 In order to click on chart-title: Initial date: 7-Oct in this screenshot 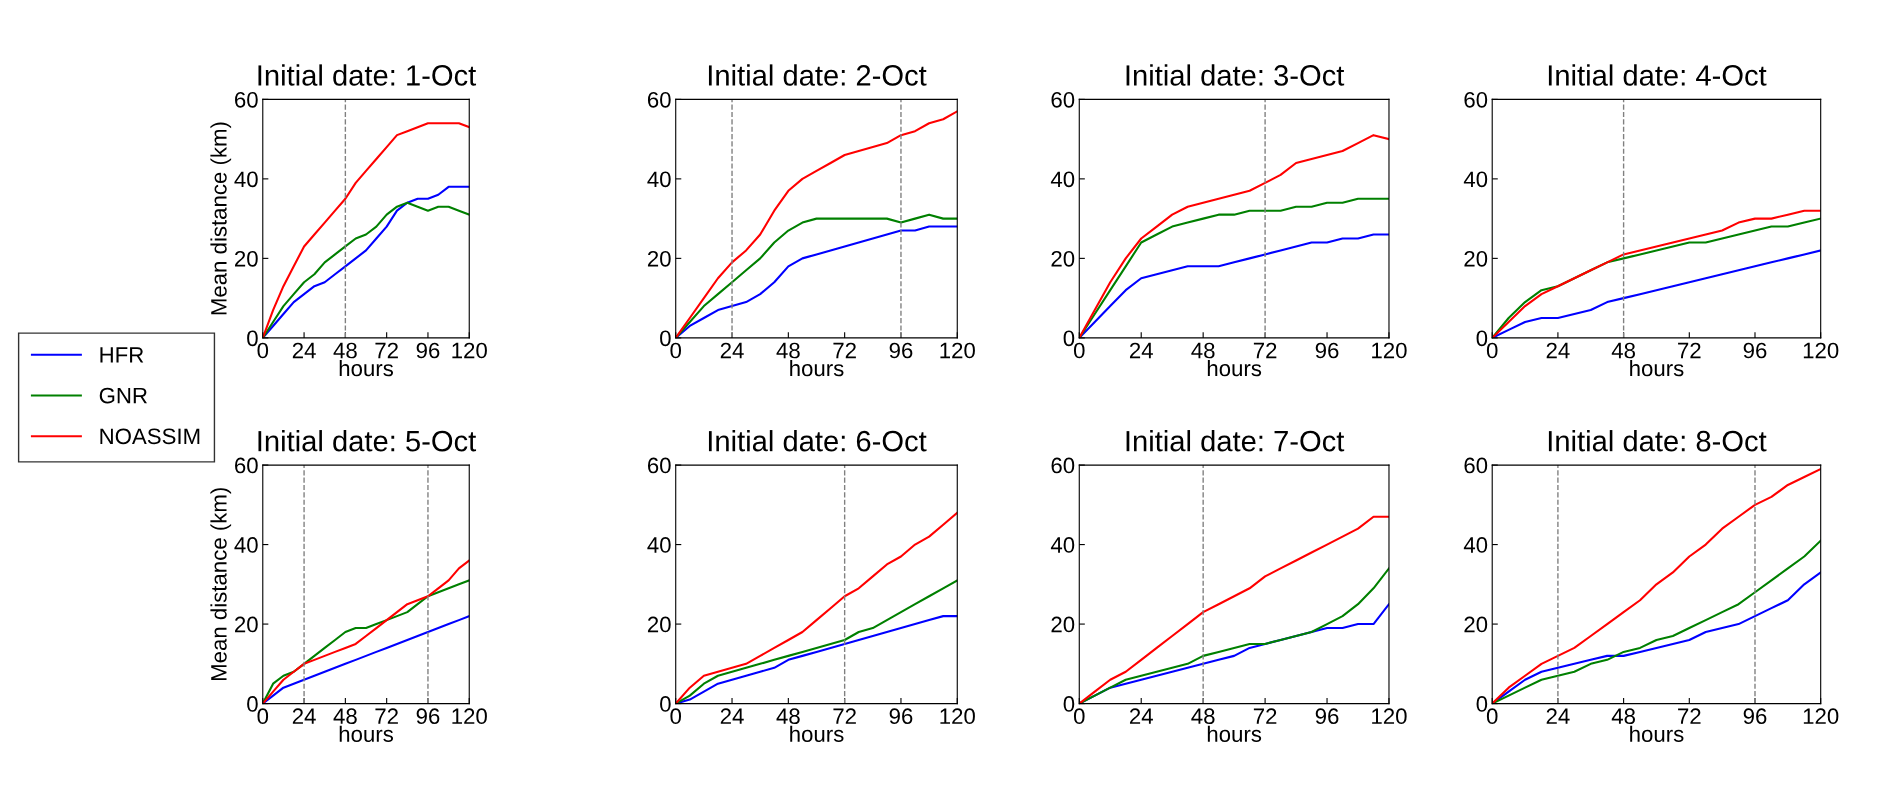, I will do `click(1235, 441)`.